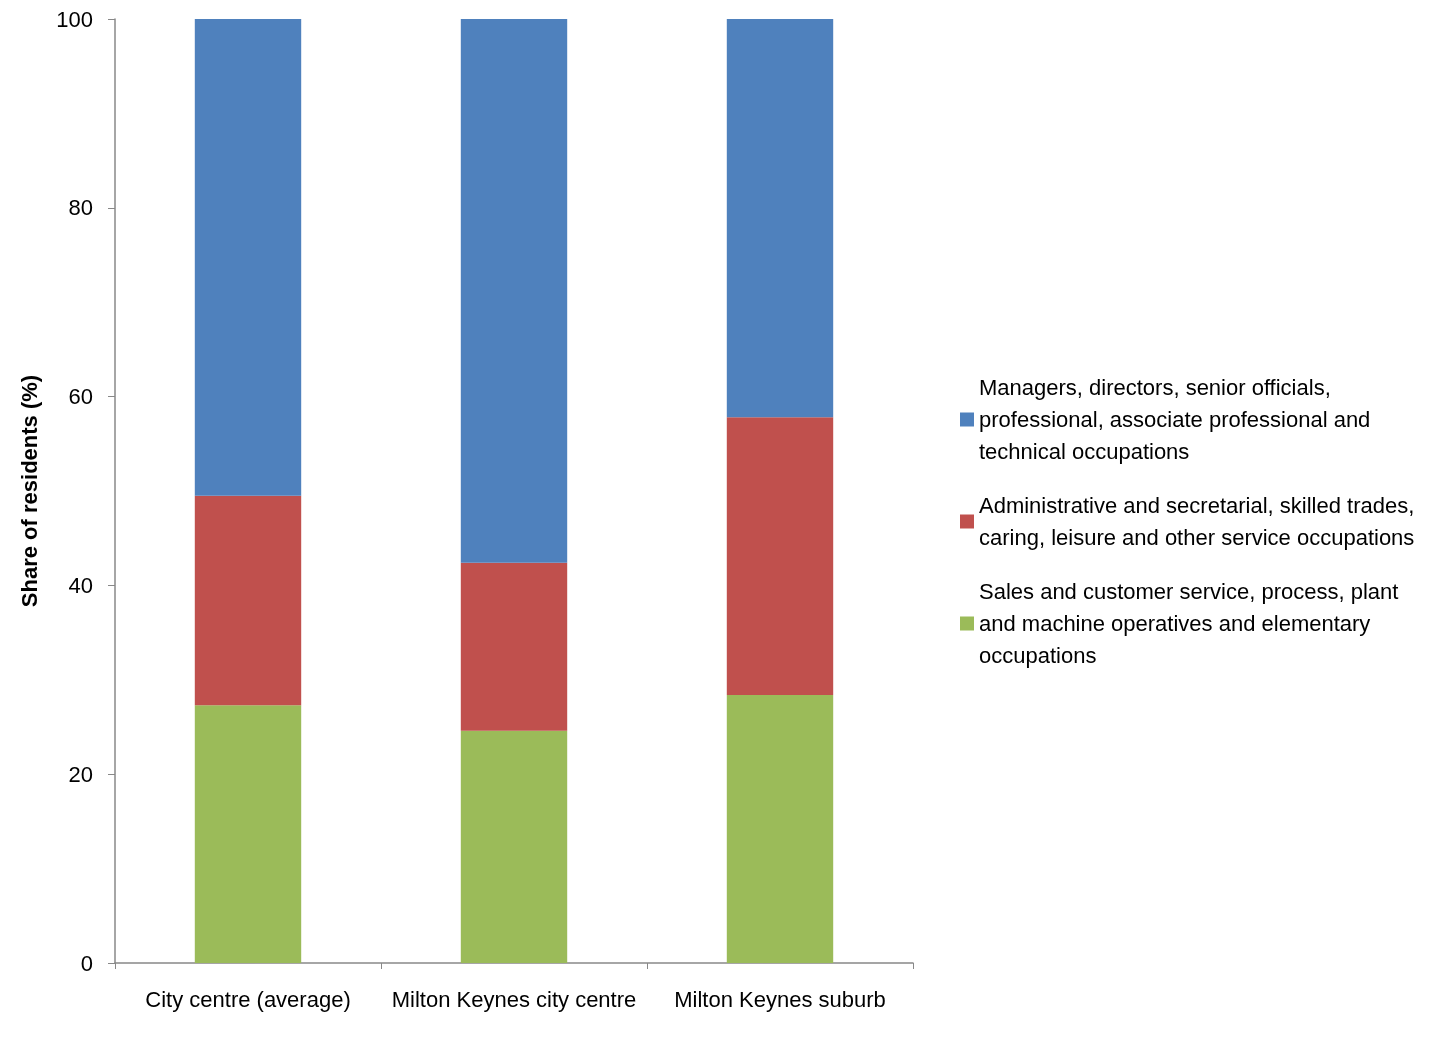 The width and height of the screenshot is (1452, 1043). Describe the element at coordinates (80, 208) in the screenshot. I see `y-tick-label: 80` at that location.